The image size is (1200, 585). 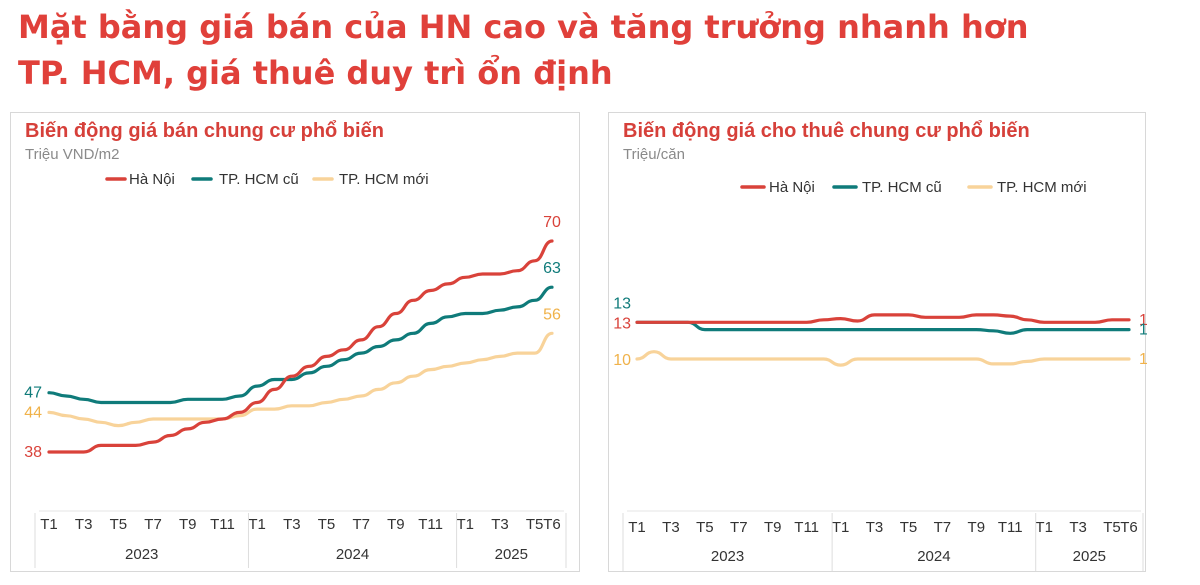 I want to click on sale-start-label: 44, so click(x=33, y=412).